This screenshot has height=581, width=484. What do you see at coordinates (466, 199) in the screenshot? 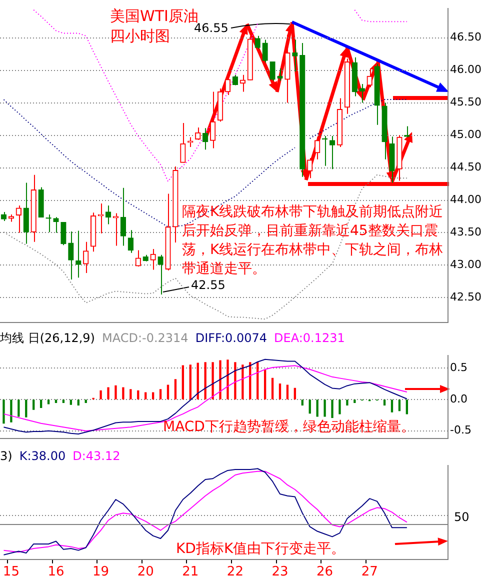
I see `y-tick-label: 44.00` at bounding box center [466, 199].